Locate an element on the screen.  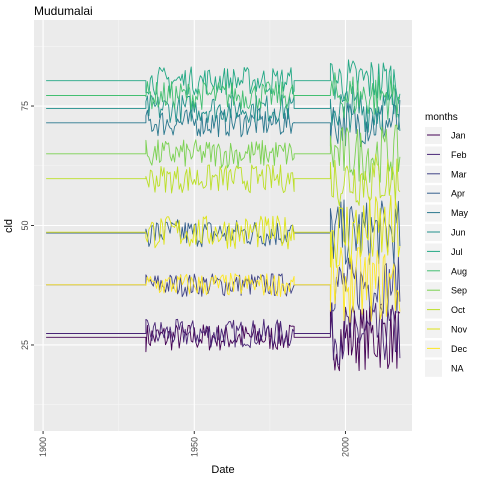
series-line-jul is located at coordinates (223, 82).